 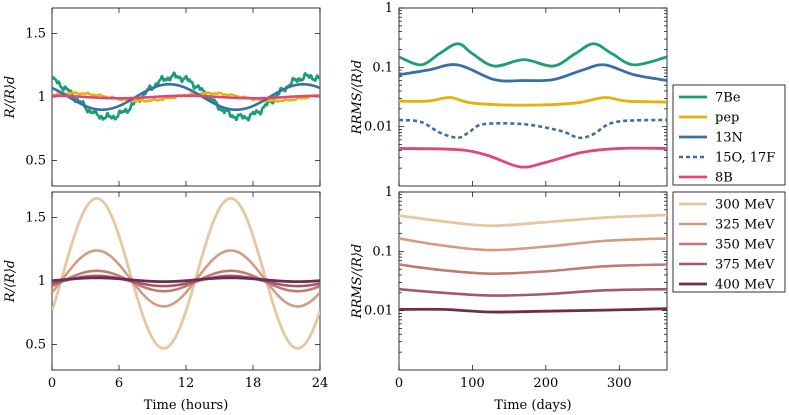 What do you see at coordinates (728, 98) in the screenshot?
I see `legend-label-7be: 7Be` at bounding box center [728, 98].